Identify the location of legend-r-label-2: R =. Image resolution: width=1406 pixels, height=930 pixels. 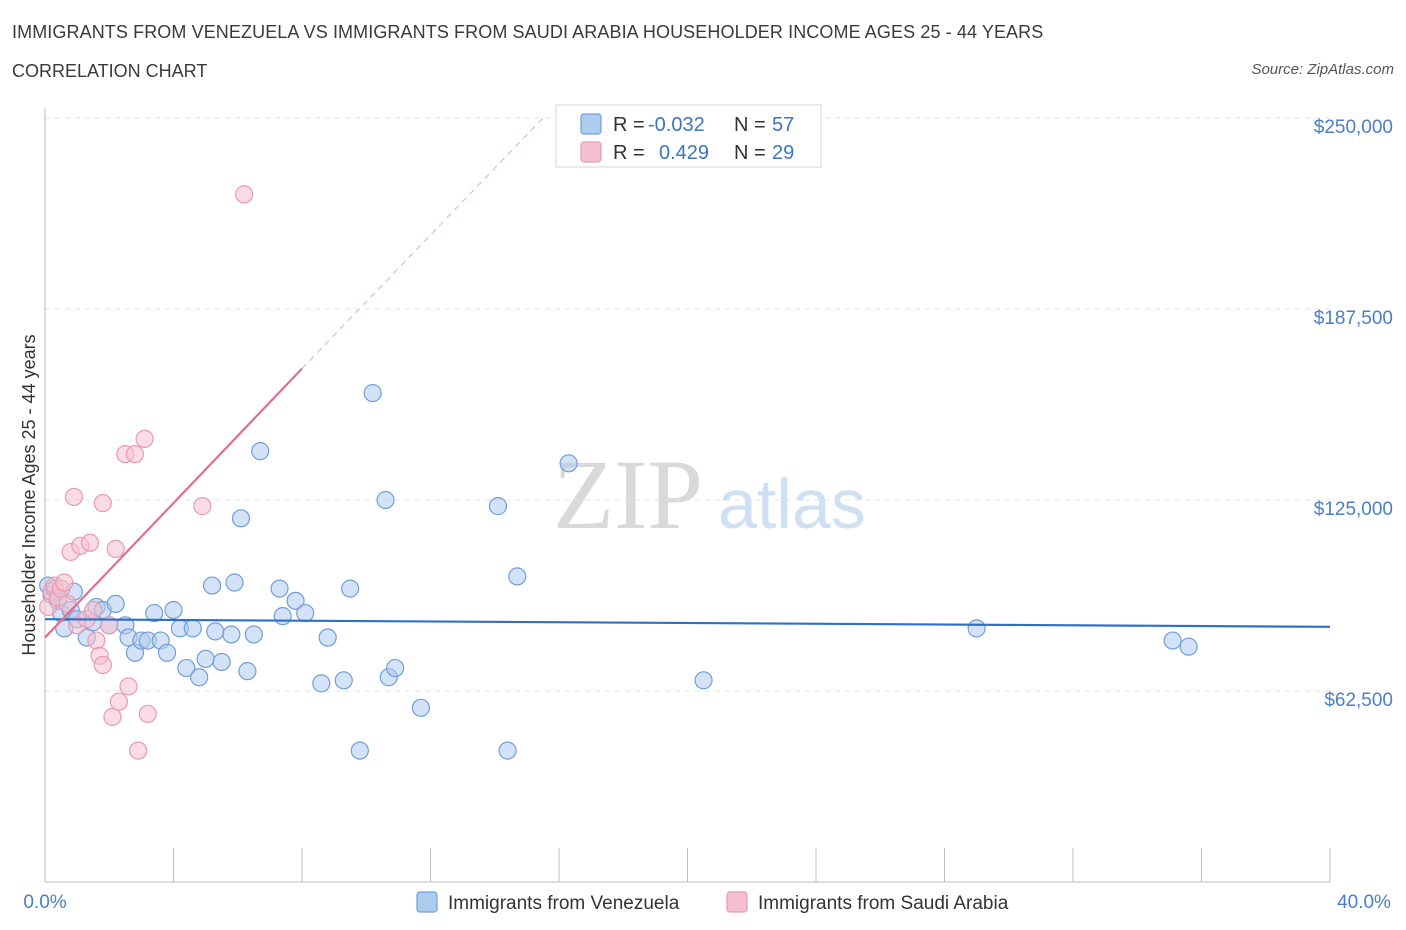
(629, 153).